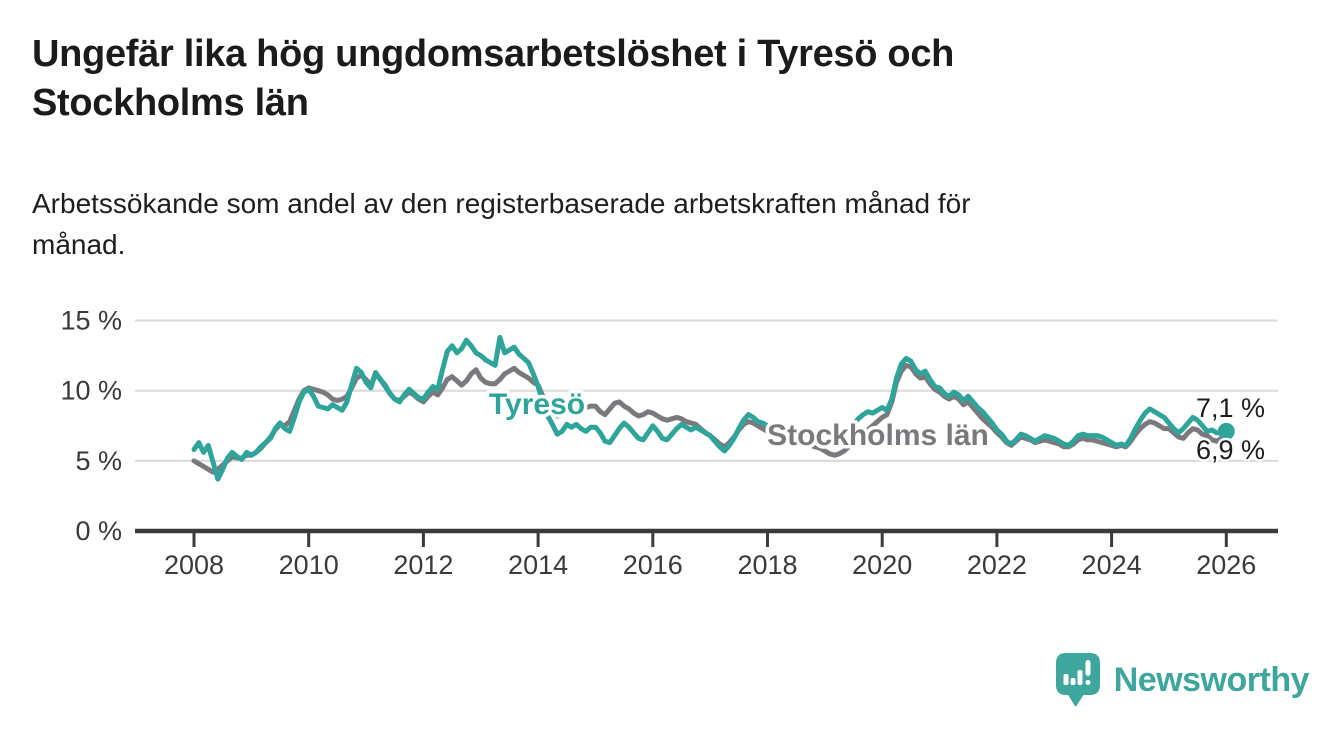 This screenshot has width=1340, height=734. I want to click on series-label-stockholms-lan: Stockholms län, so click(878, 435).